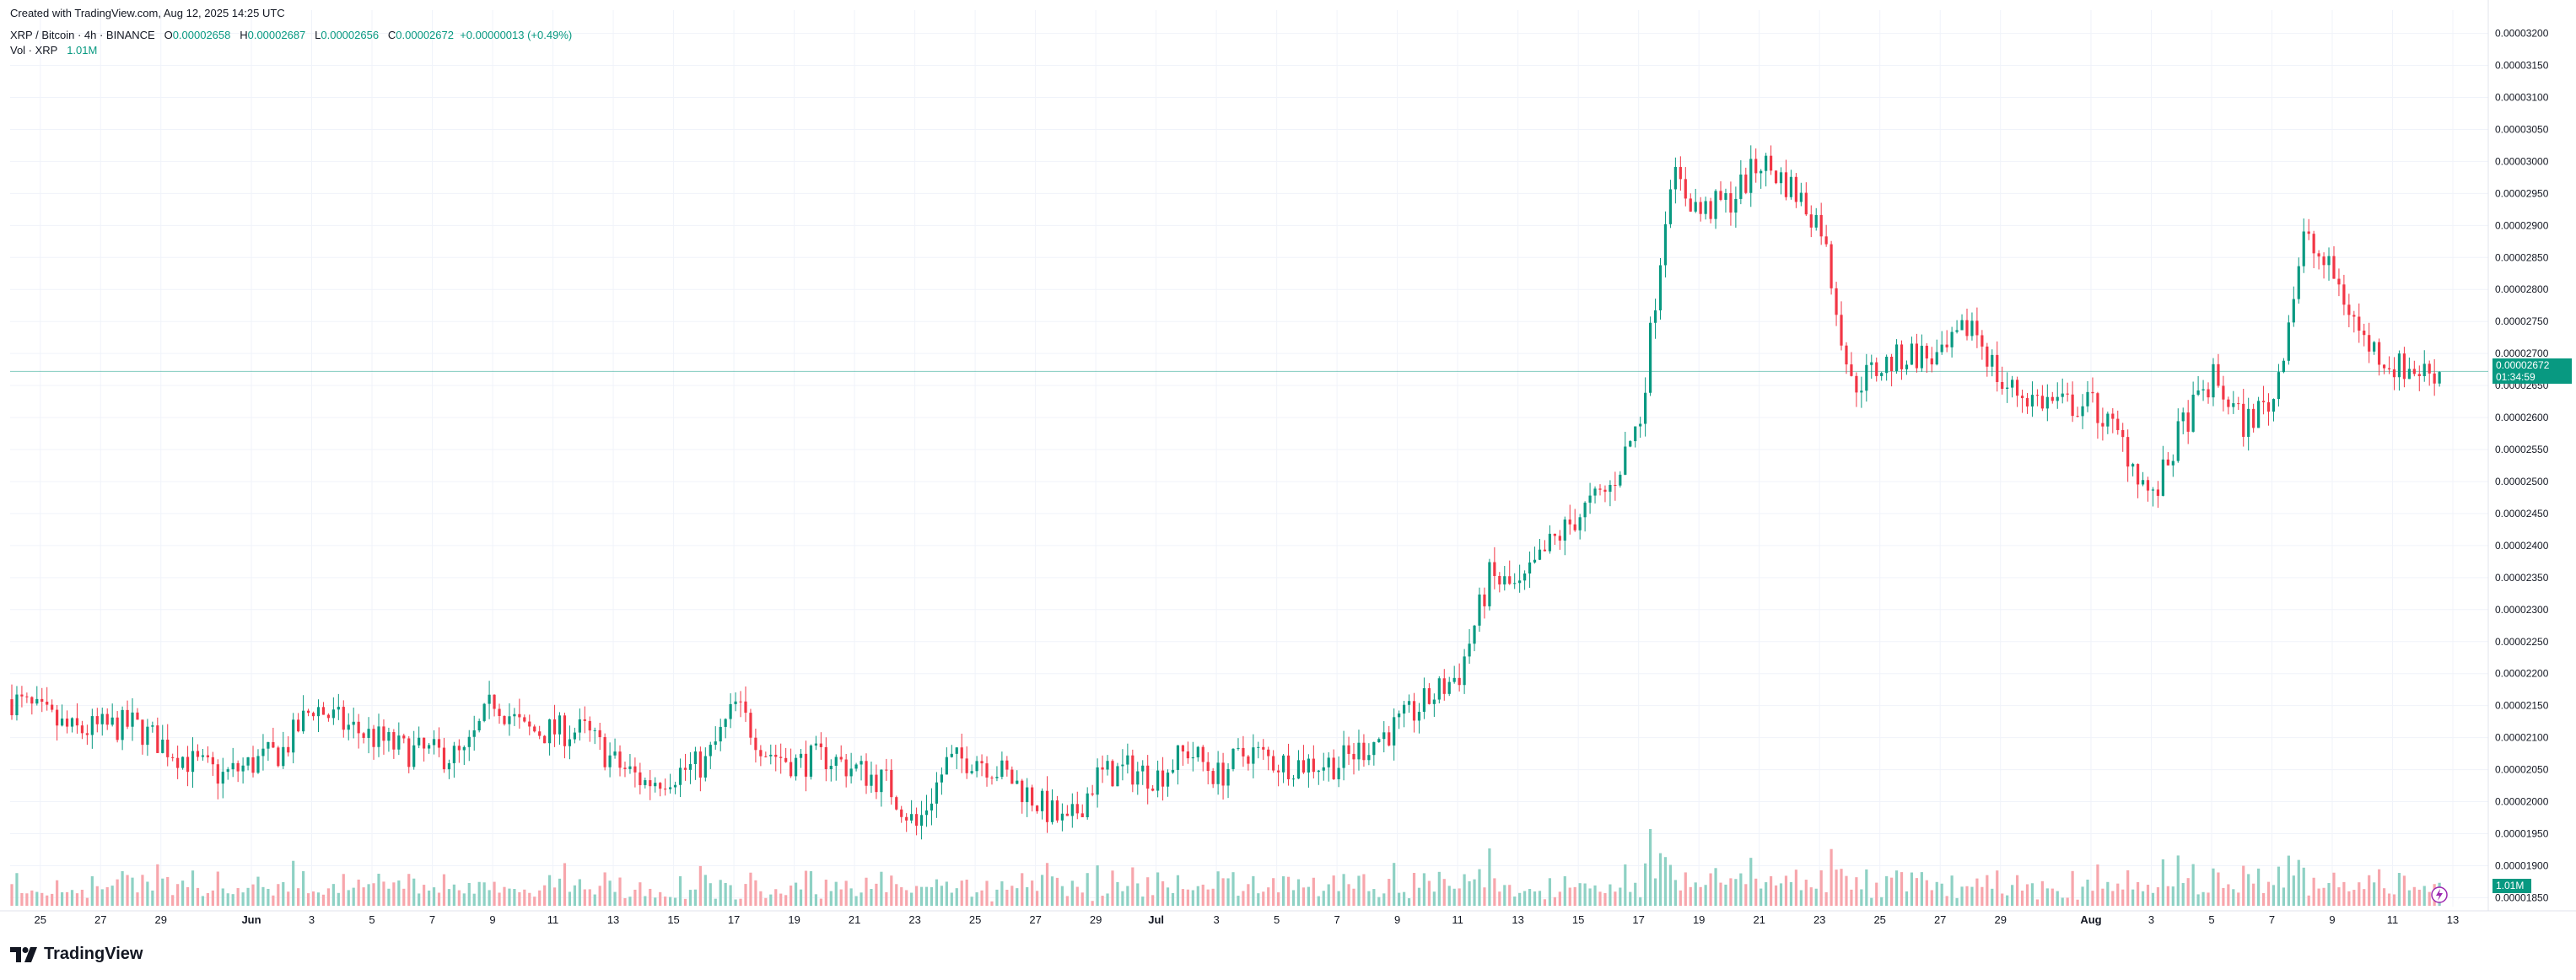  Describe the element at coordinates (1337, 920) in the screenshot. I see `time-tick-label: 7` at that location.